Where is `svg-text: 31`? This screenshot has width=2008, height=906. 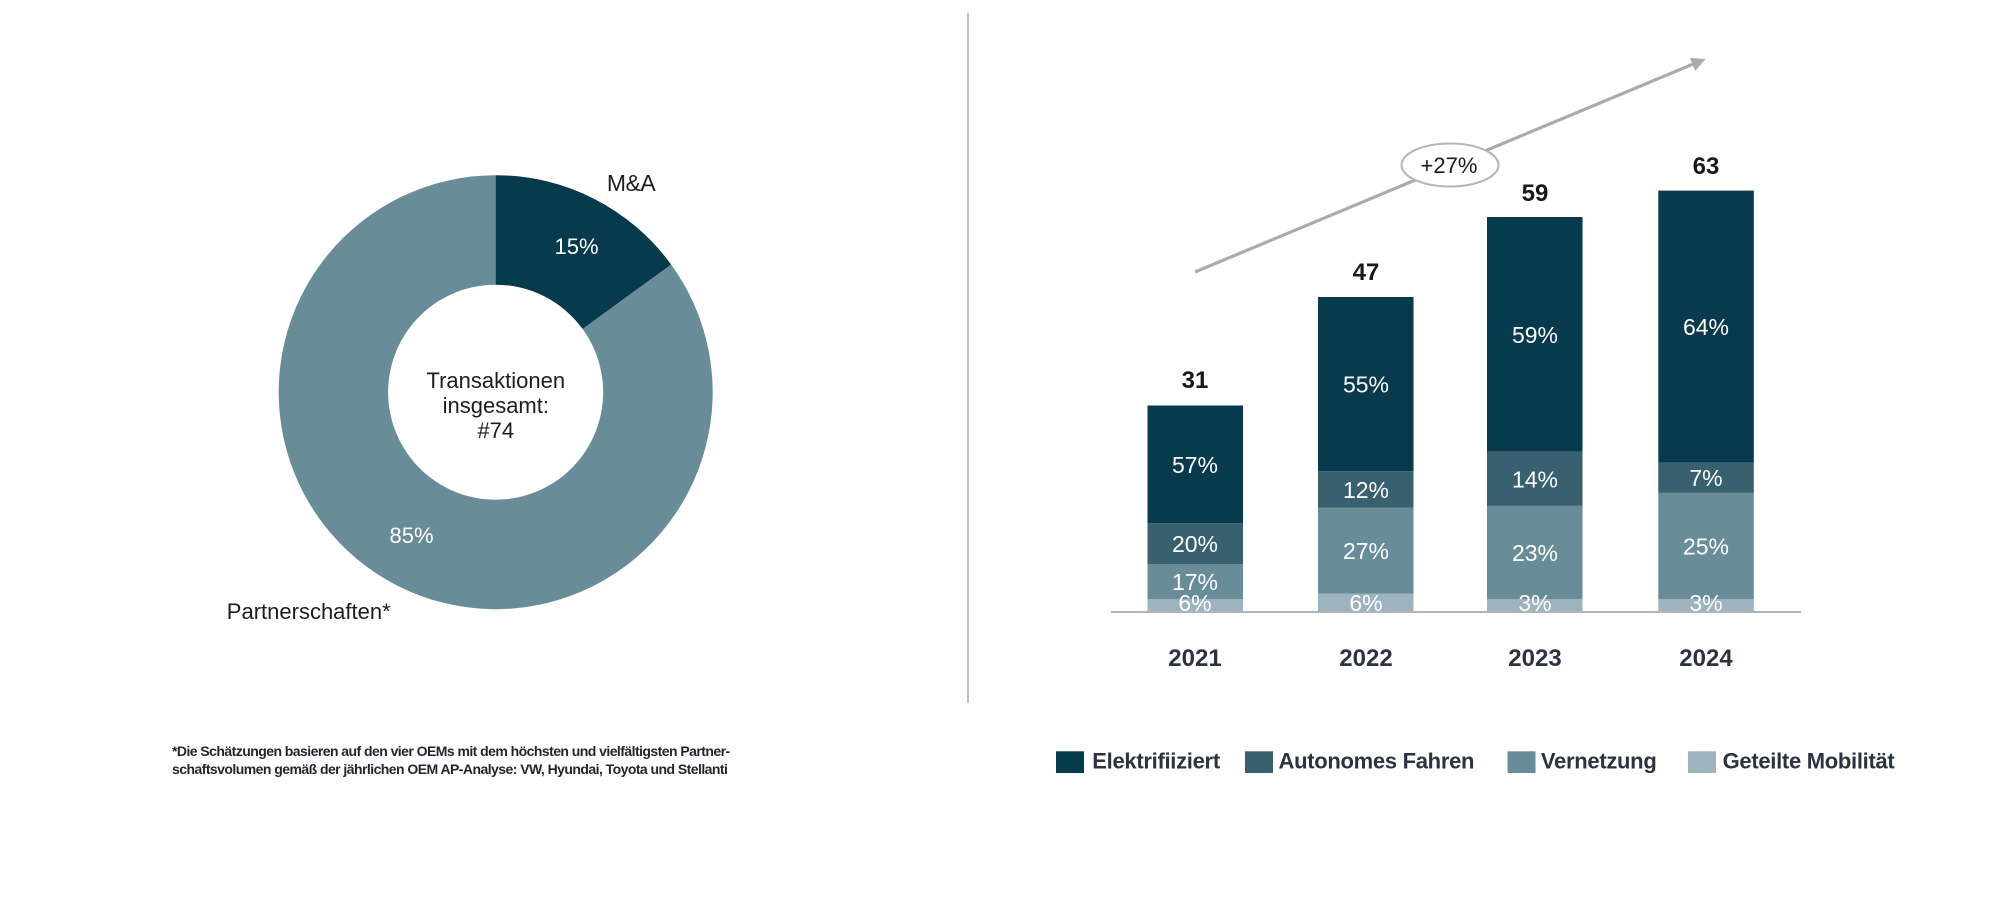 svg-text: 31 is located at coordinates (1195, 380).